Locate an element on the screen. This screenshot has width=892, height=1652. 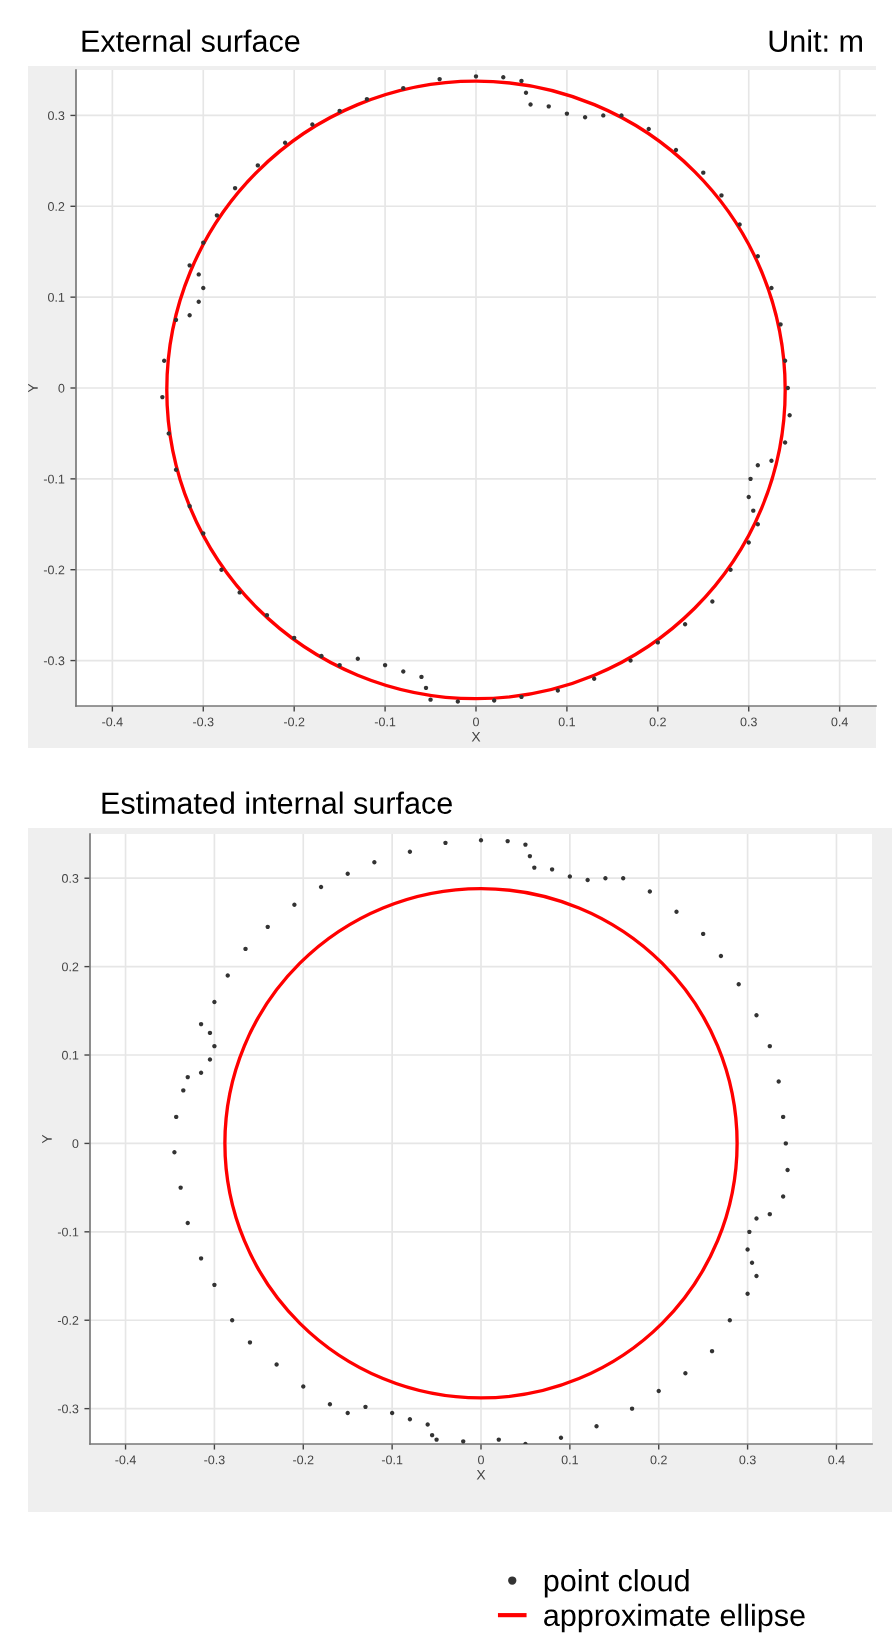
text: Unit: m is located at coordinates (815, 40).